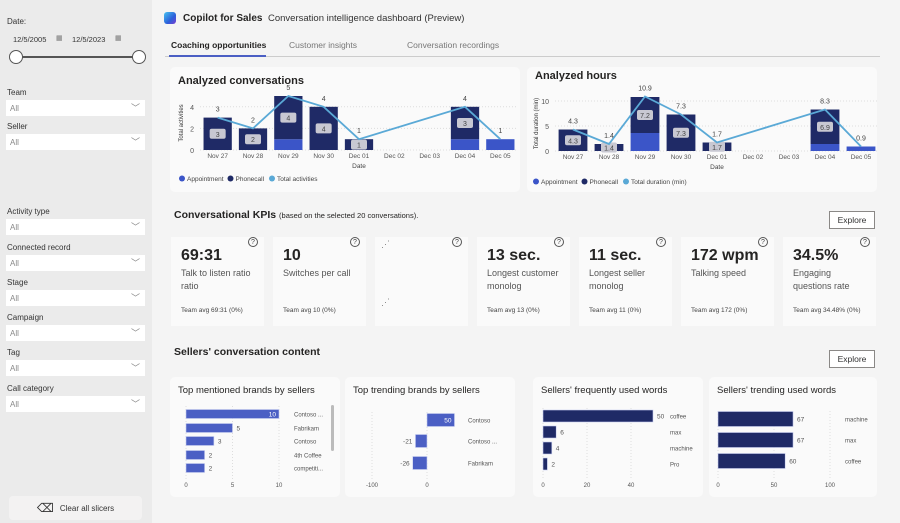 This screenshot has height=523, width=900. I want to click on y-tick-label: 0, so click(192, 151).